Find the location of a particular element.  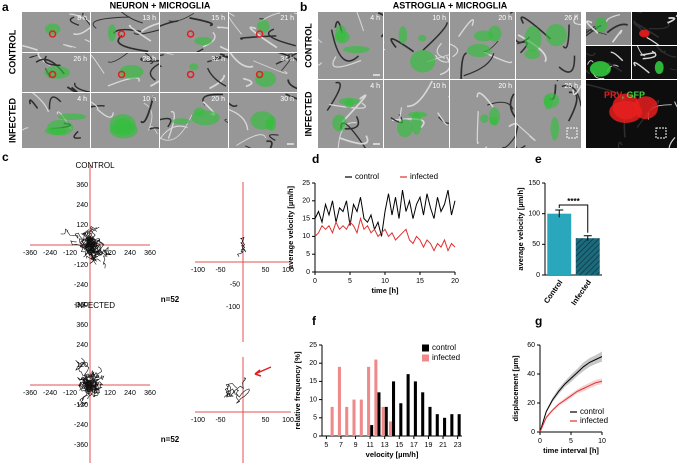

micrograph: 20 h is located at coordinates (194, 120).